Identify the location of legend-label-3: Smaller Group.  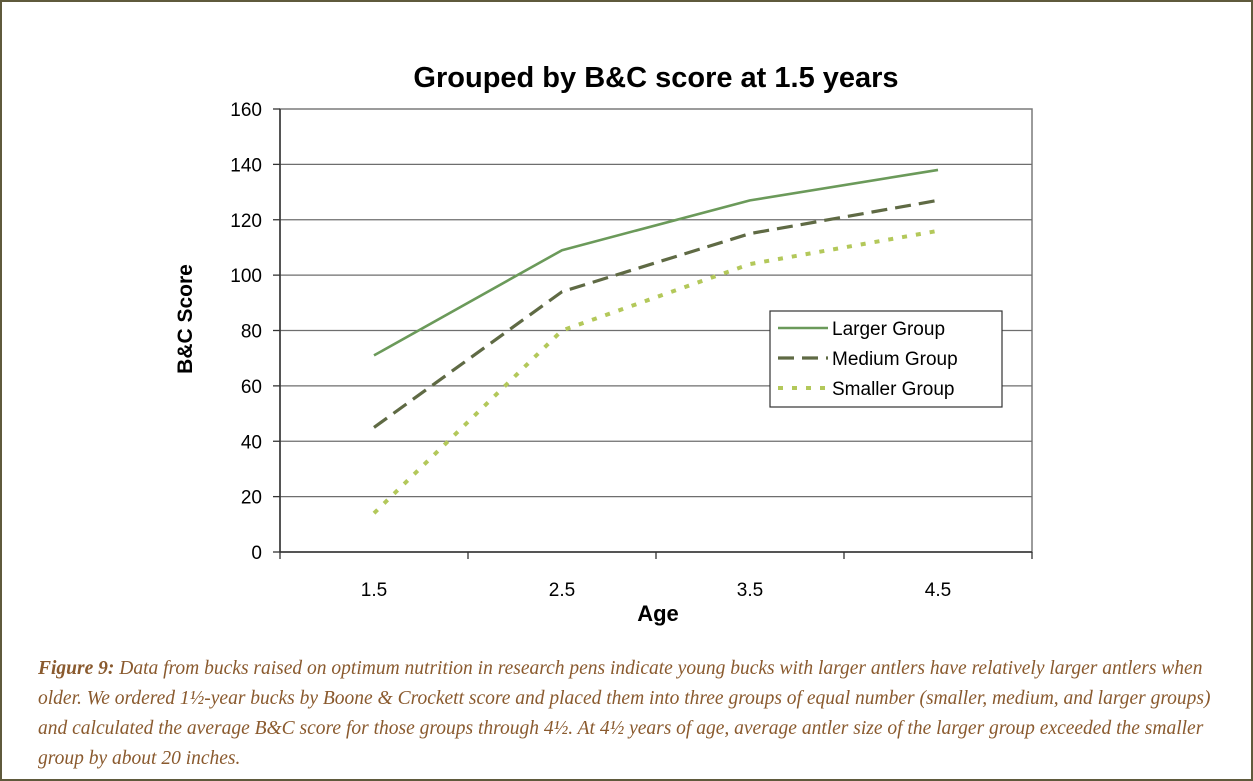
(893, 389).